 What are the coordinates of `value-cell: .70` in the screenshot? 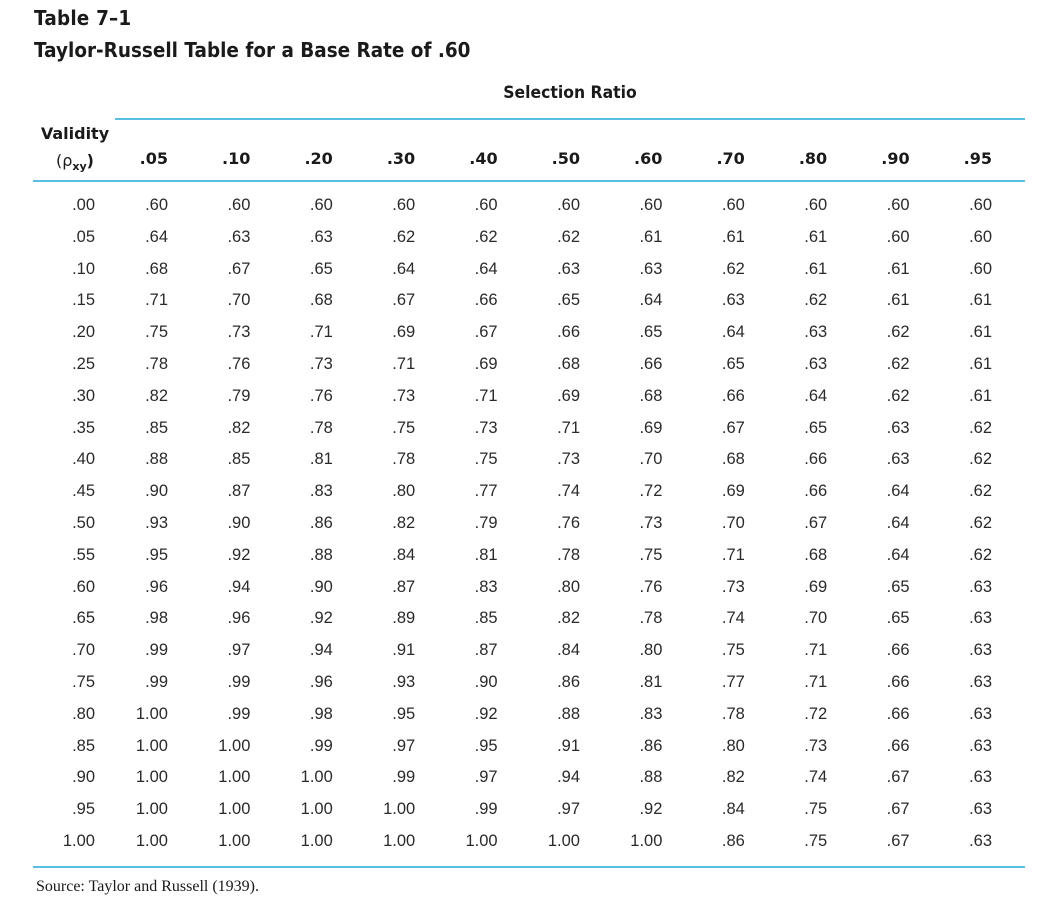 It's located at (816, 618).